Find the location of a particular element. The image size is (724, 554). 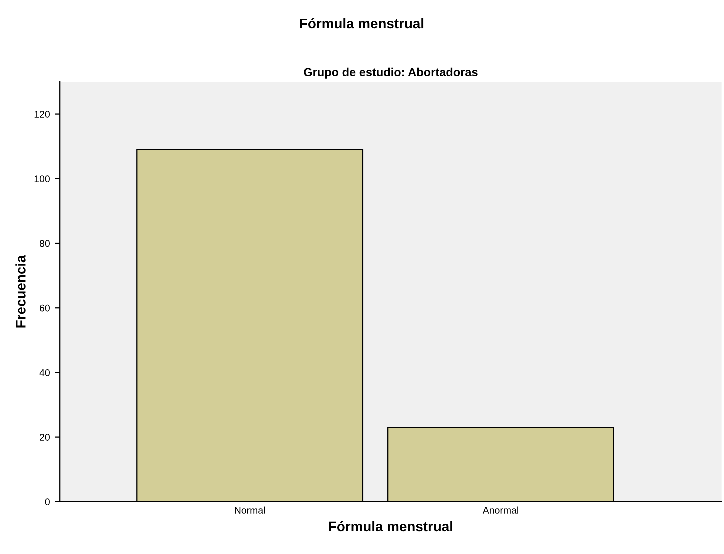

y-tick-label: 80 is located at coordinates (45, 244).